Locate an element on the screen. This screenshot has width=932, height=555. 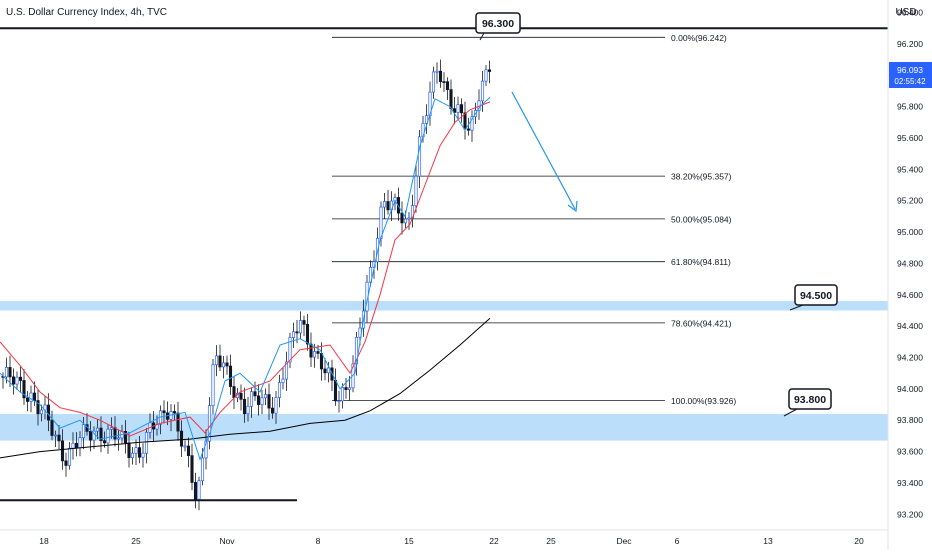
y-tick-12: 94.000 is located at coordinates (910, 389).